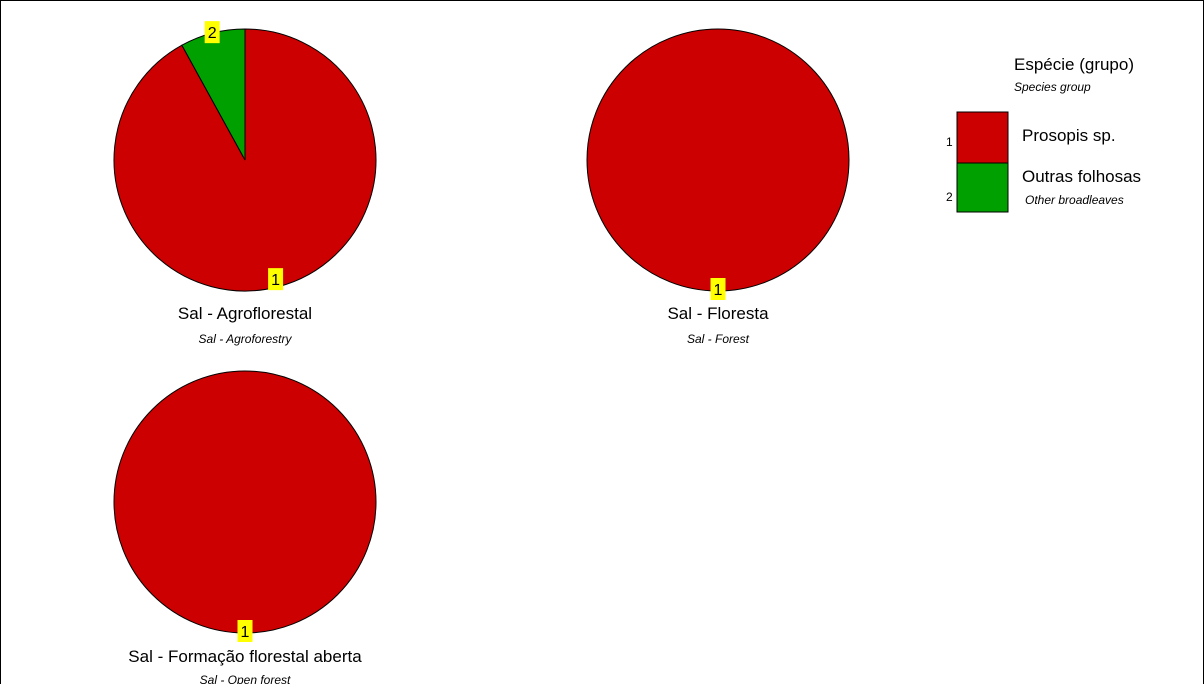  I want to click on pie-3-subtitle: Sal - Open forest, so click(245, 678).